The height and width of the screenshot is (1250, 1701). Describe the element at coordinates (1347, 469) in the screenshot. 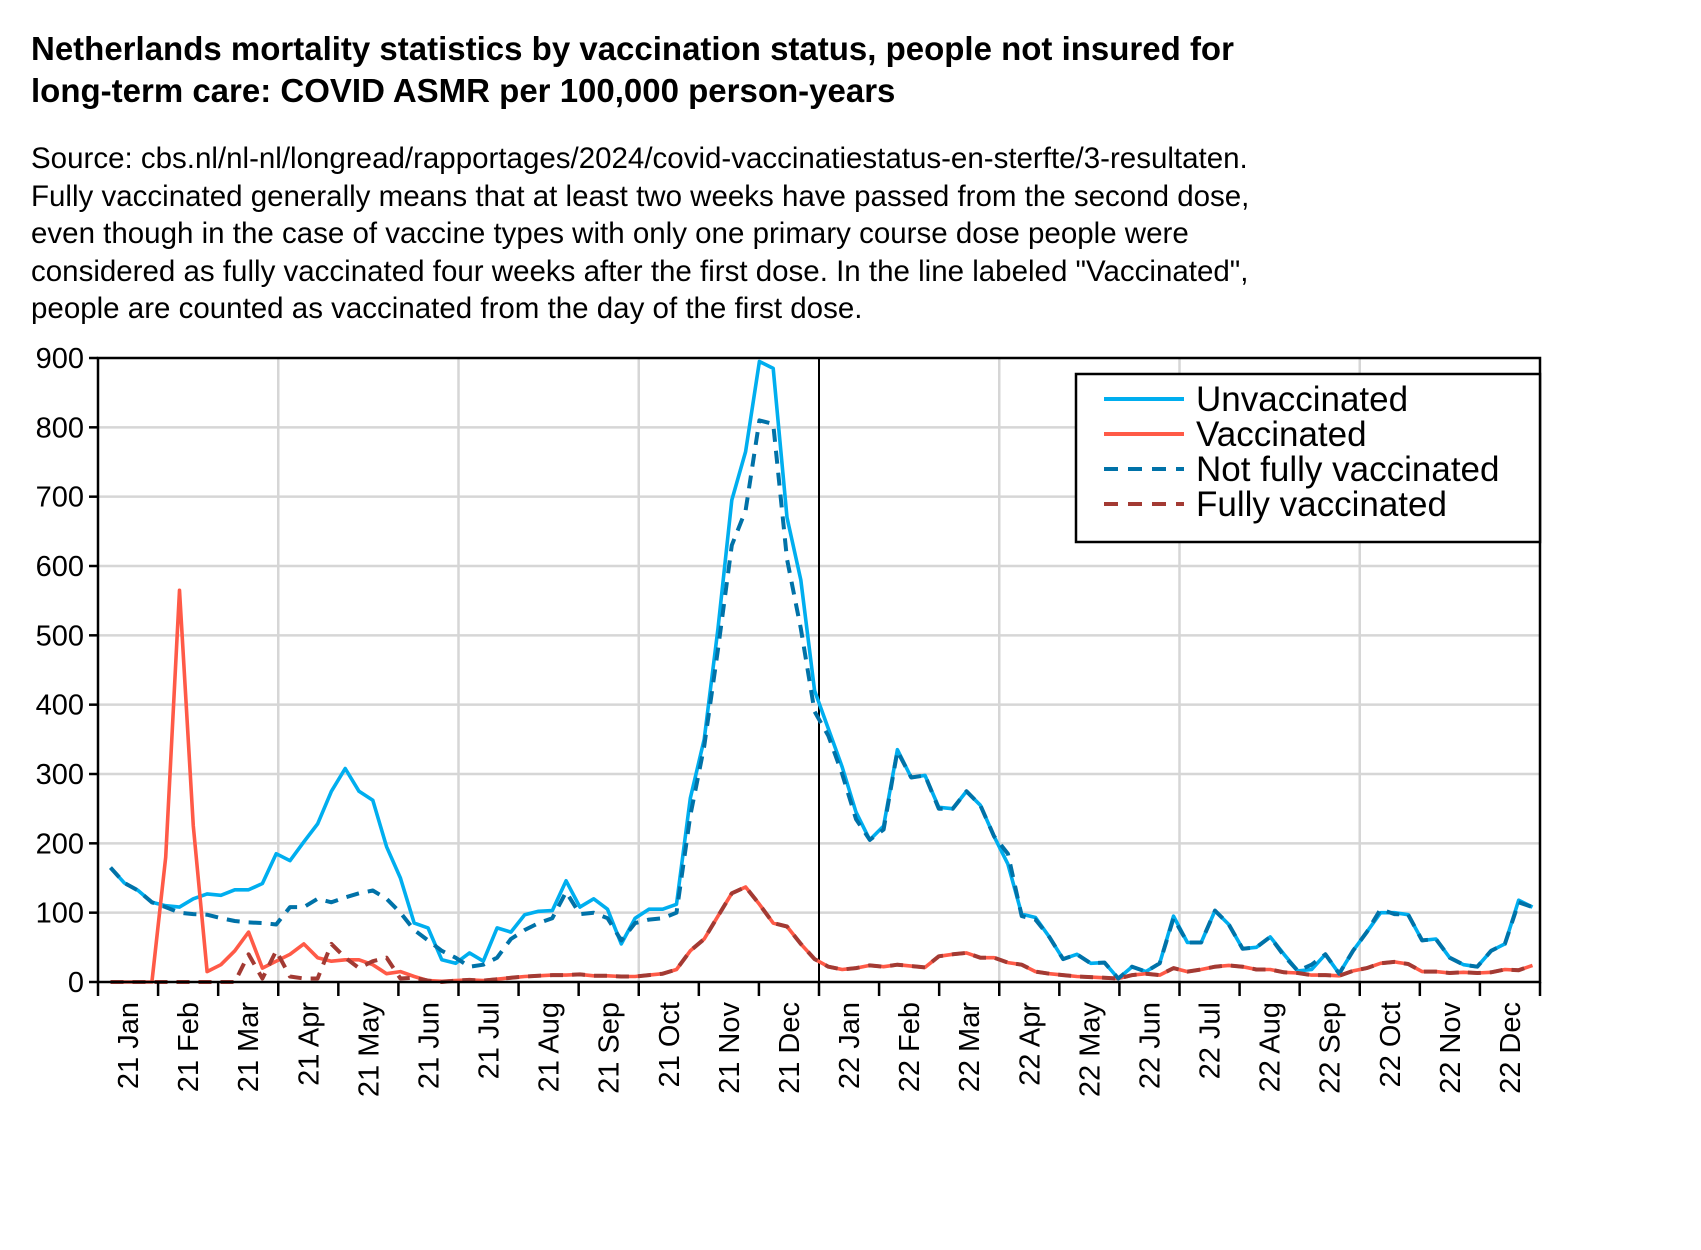

I see `legend-label: Not fully vaccinated` at that location.